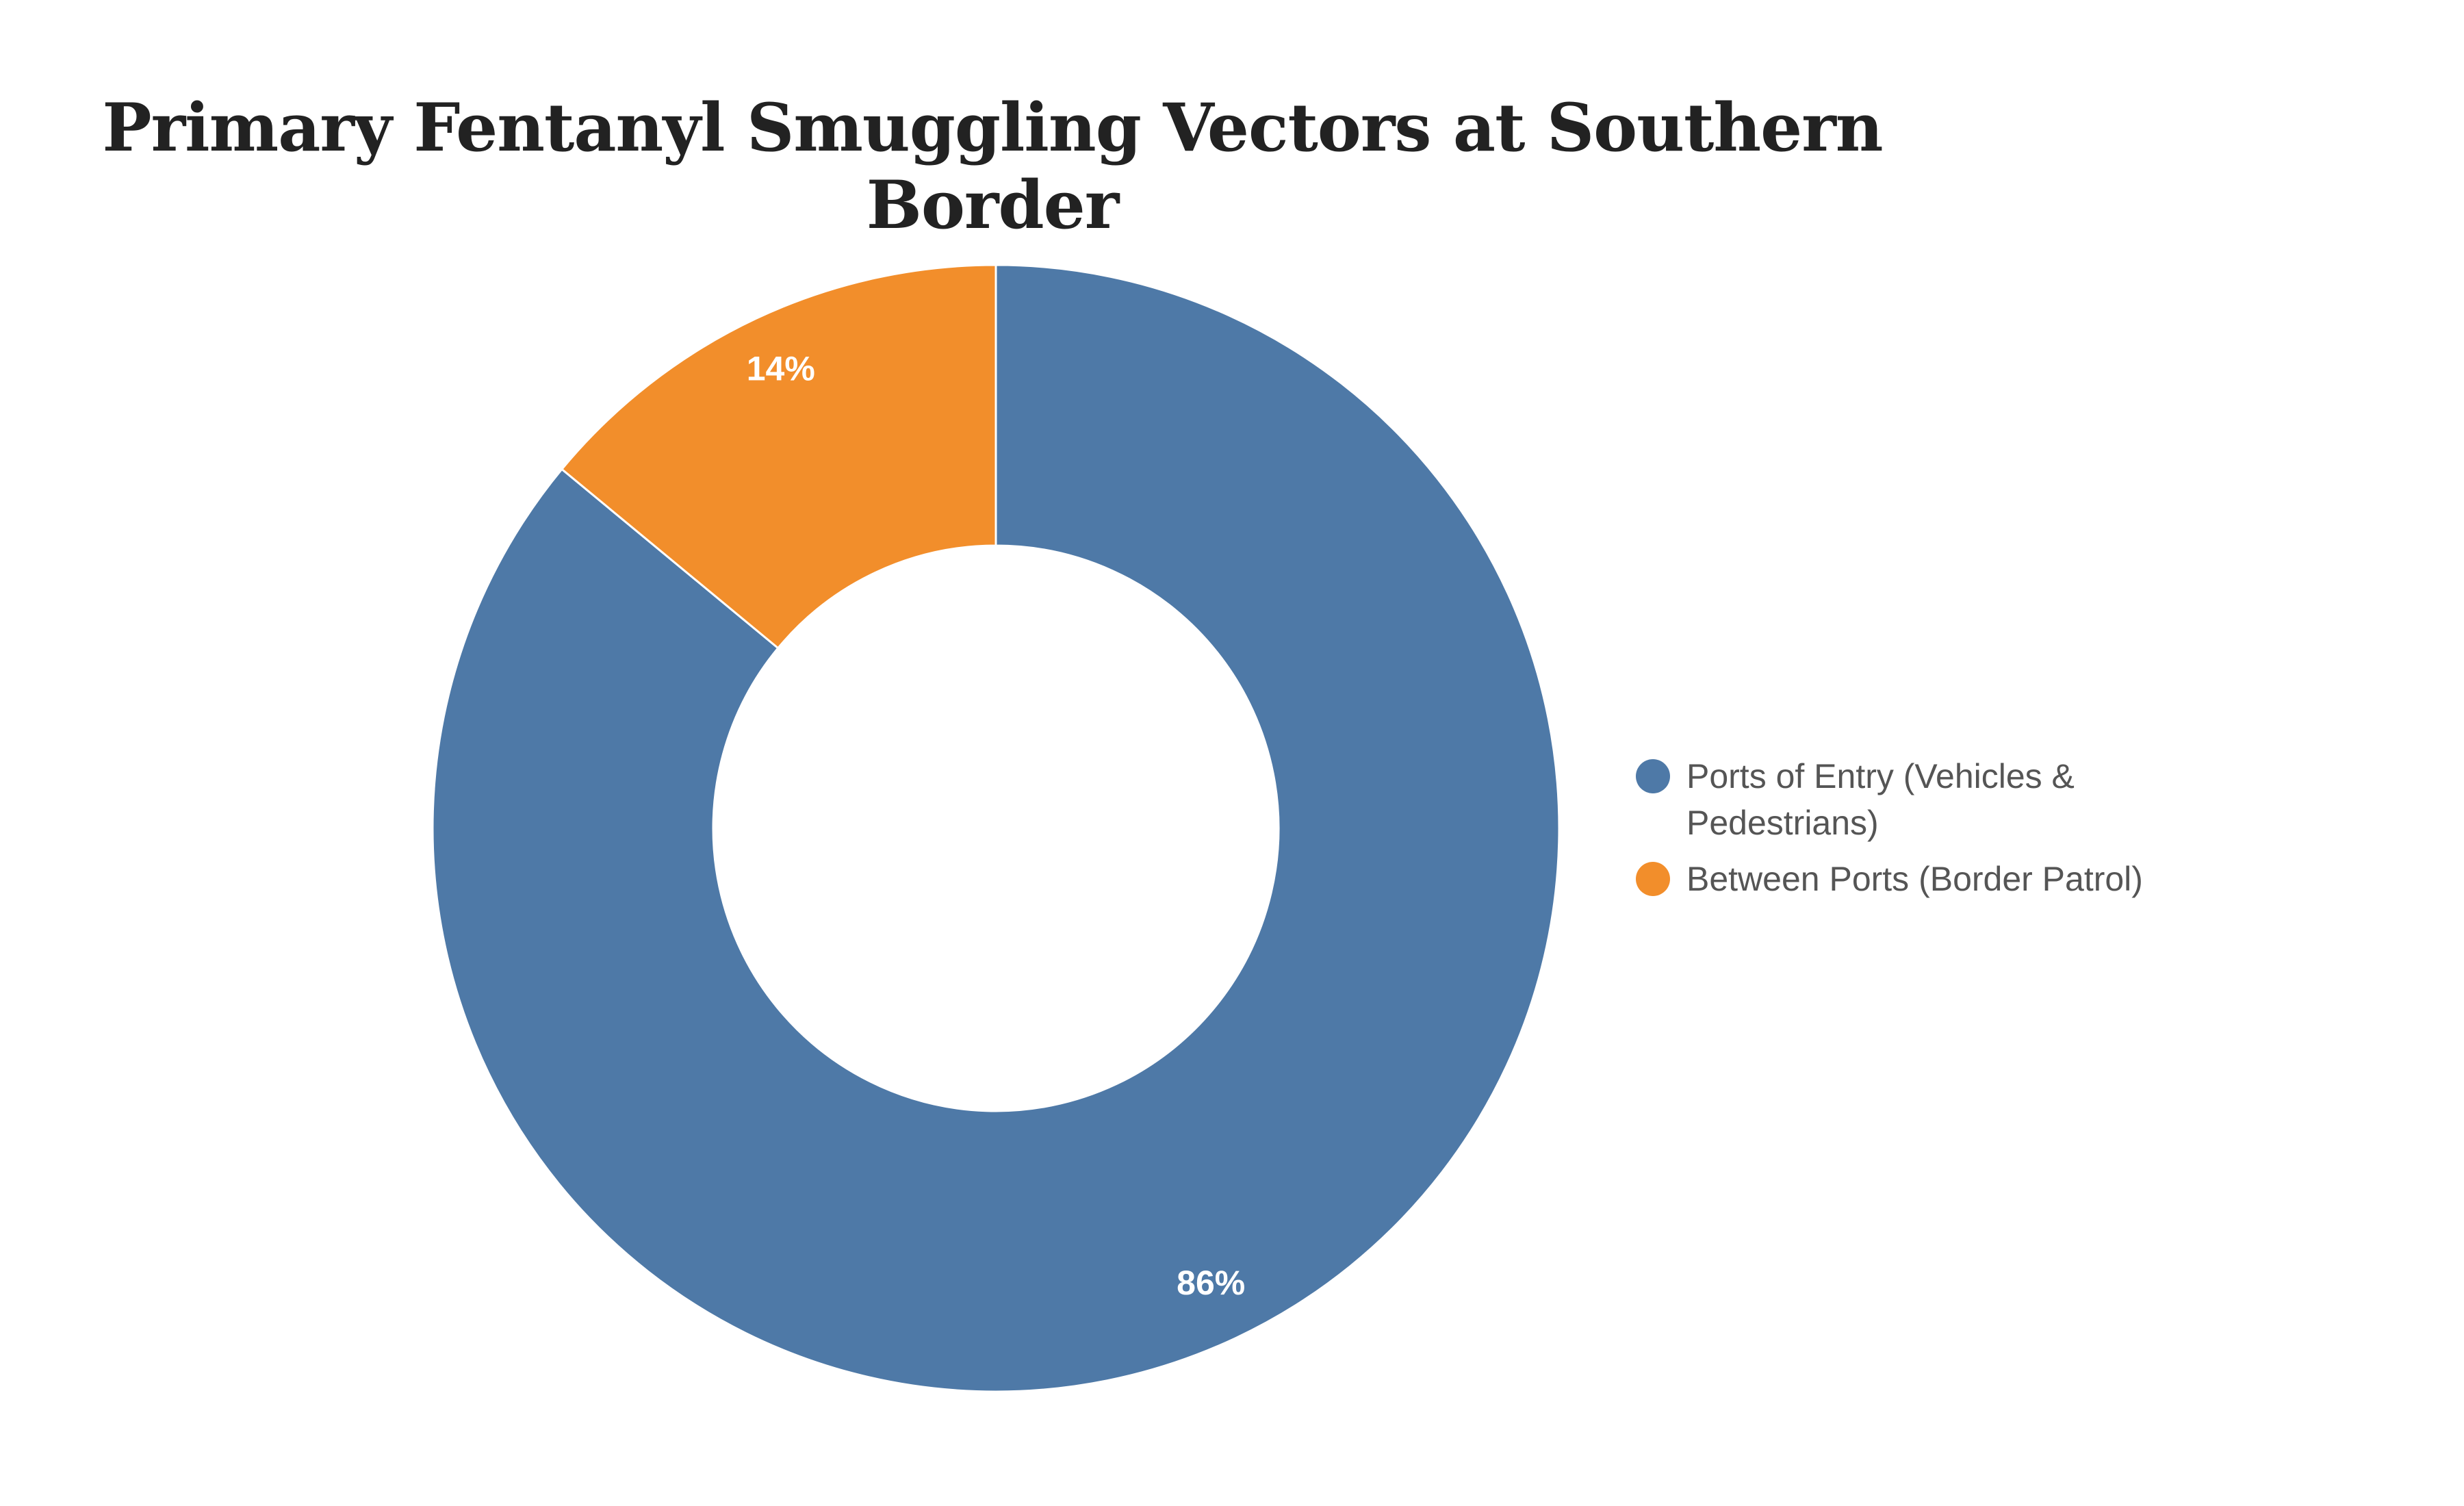 The width and height of the screenshot is (2464, 1506). I want to click on data-labels-layer: 86% 14%, so click(997, 826).